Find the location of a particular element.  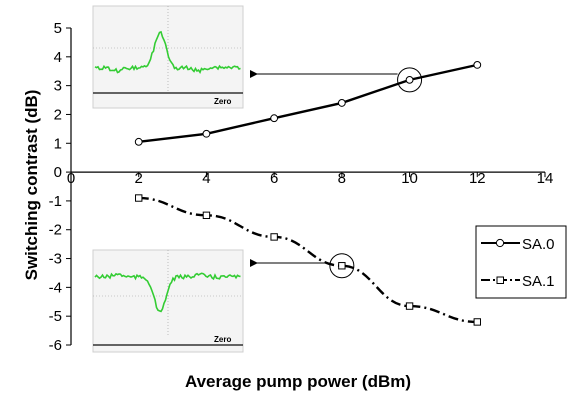

legend-box is located at coordinates (521, 262).